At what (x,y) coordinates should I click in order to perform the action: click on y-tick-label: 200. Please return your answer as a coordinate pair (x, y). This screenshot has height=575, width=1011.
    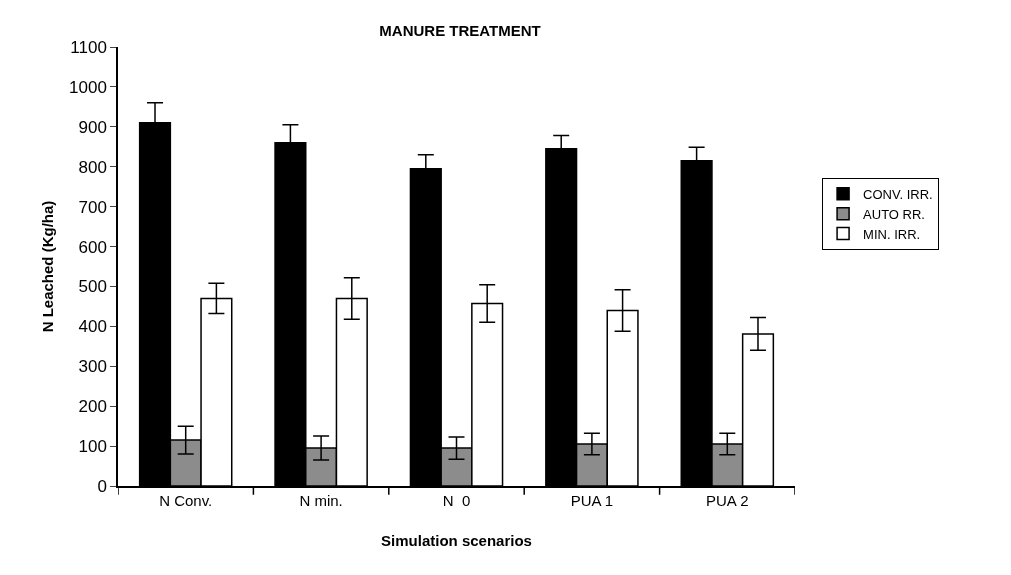
    Looking at the image, I should click on (92, 407).